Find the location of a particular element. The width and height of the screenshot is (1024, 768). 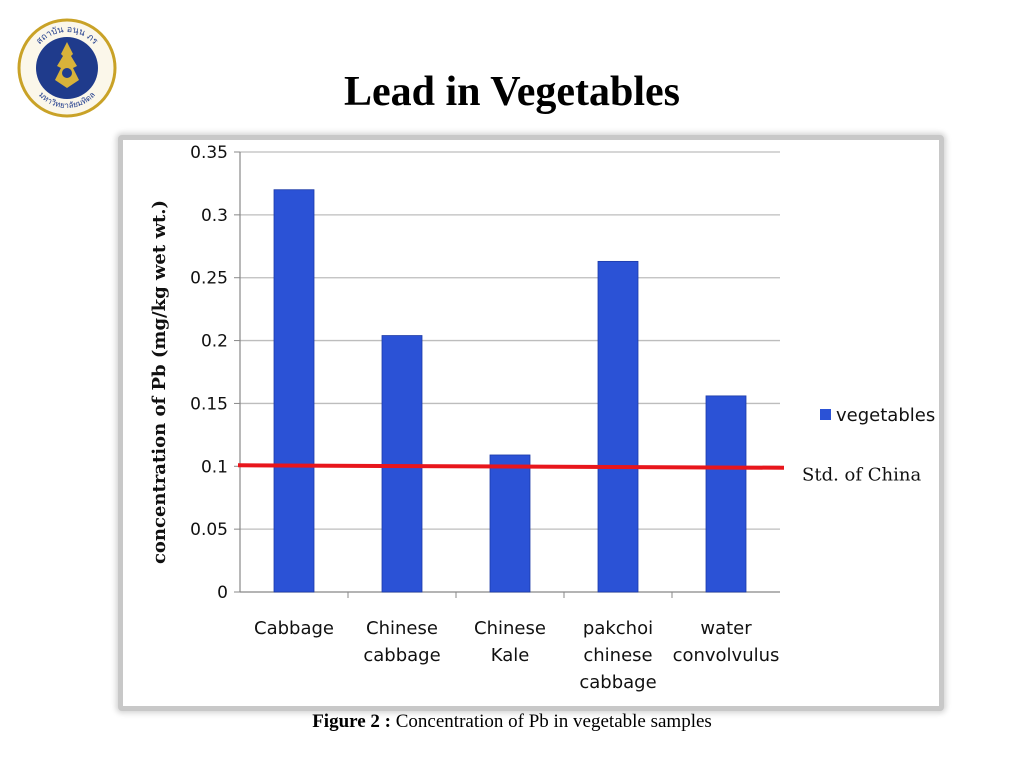

y-axis-label: concentration of Pb (mg/kg wet wt.) is located at coordinates (159, 382).